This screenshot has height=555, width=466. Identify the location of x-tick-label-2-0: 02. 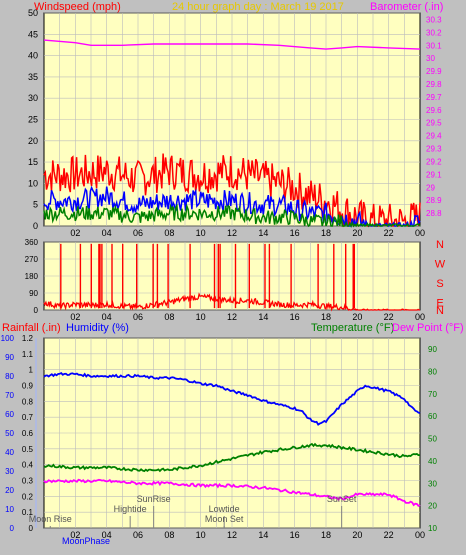
(75, 317).